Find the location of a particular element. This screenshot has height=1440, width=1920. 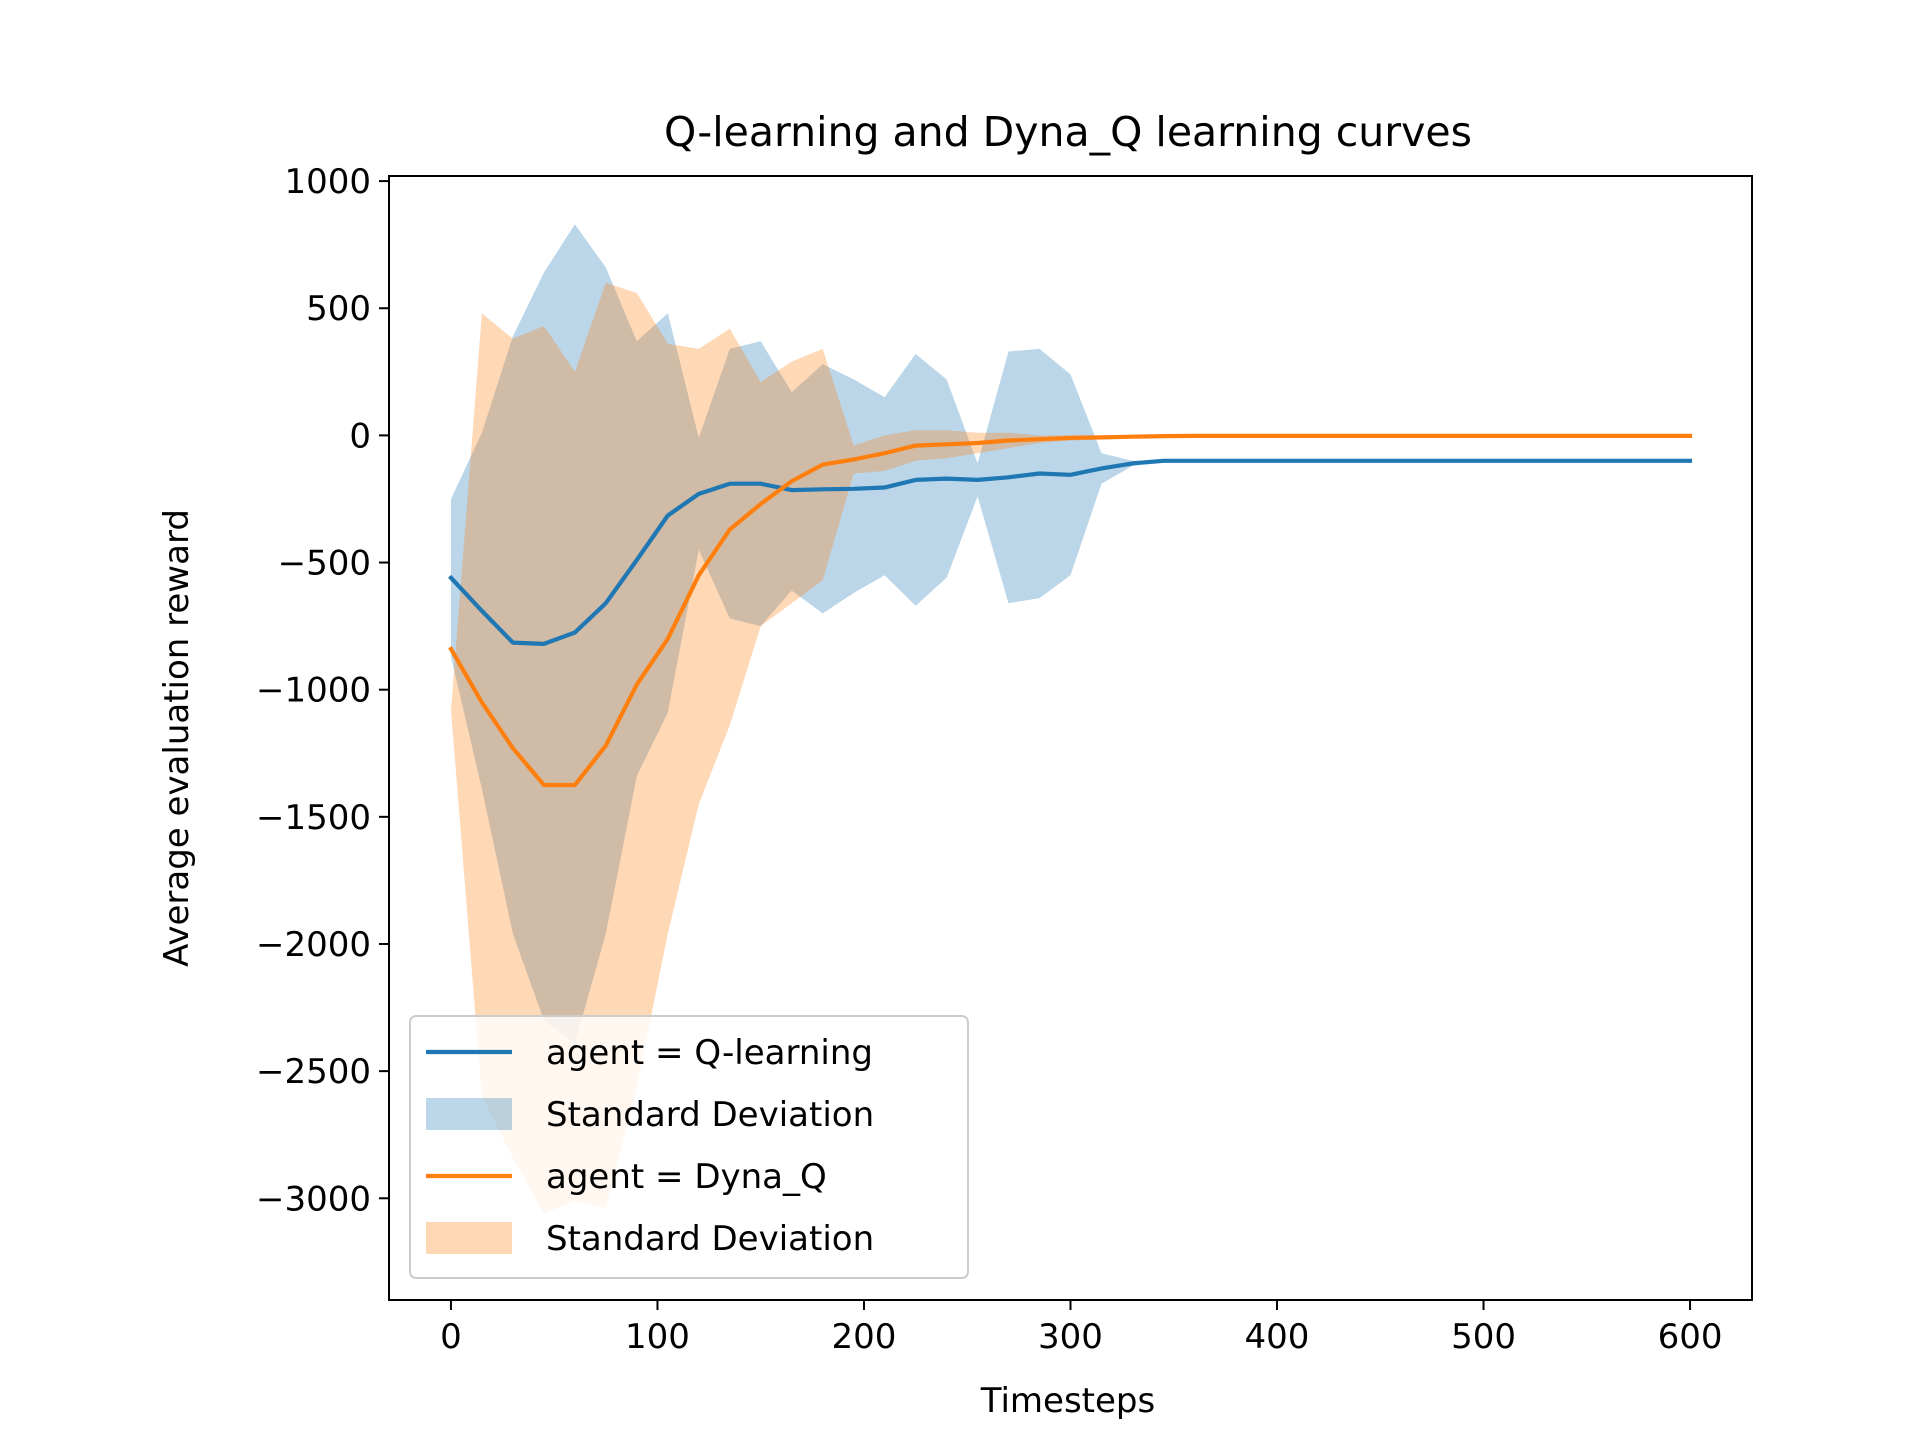

x-axis-title: Timesteps is located at coordinates (1067, 1401).